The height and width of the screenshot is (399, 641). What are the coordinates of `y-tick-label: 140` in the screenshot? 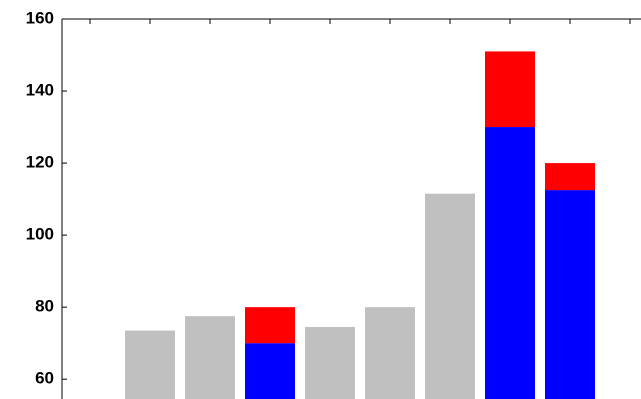 It's located at (40, 90).